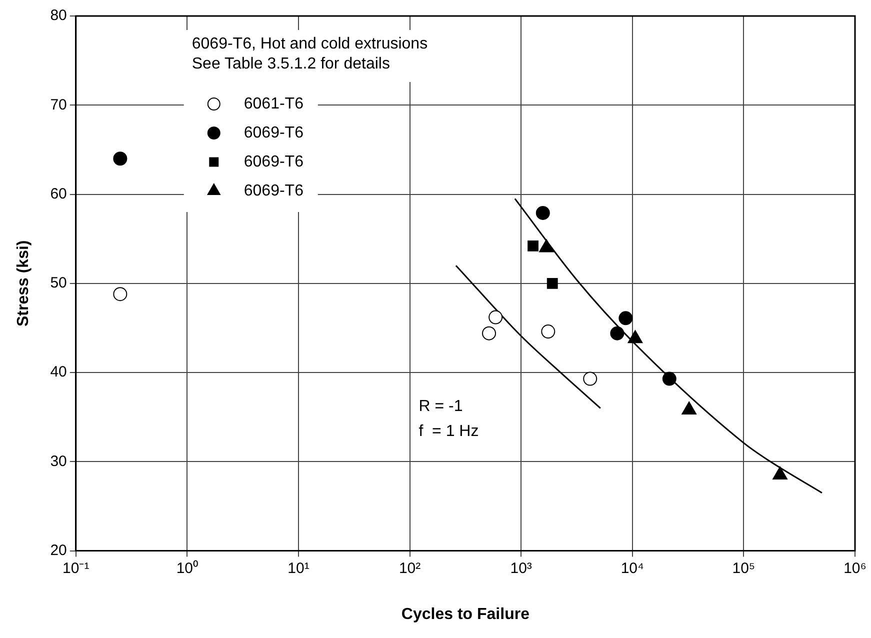  I want to click on x-tick-label: 10⁻¹, so click(76, 568).